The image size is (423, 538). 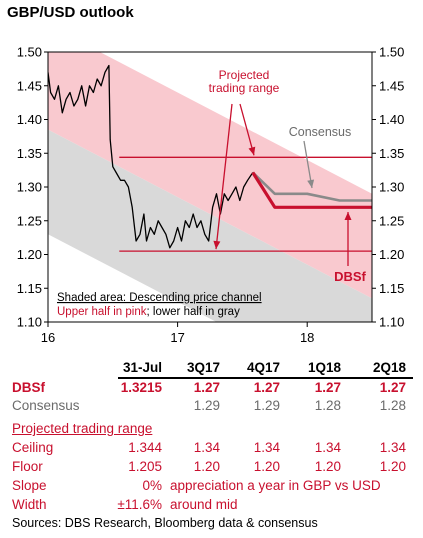 What do you see at coordinates (252, 151) in the screenshot?
I see `projected-arrow-ceiling-head` at bounding box center [252, 151].